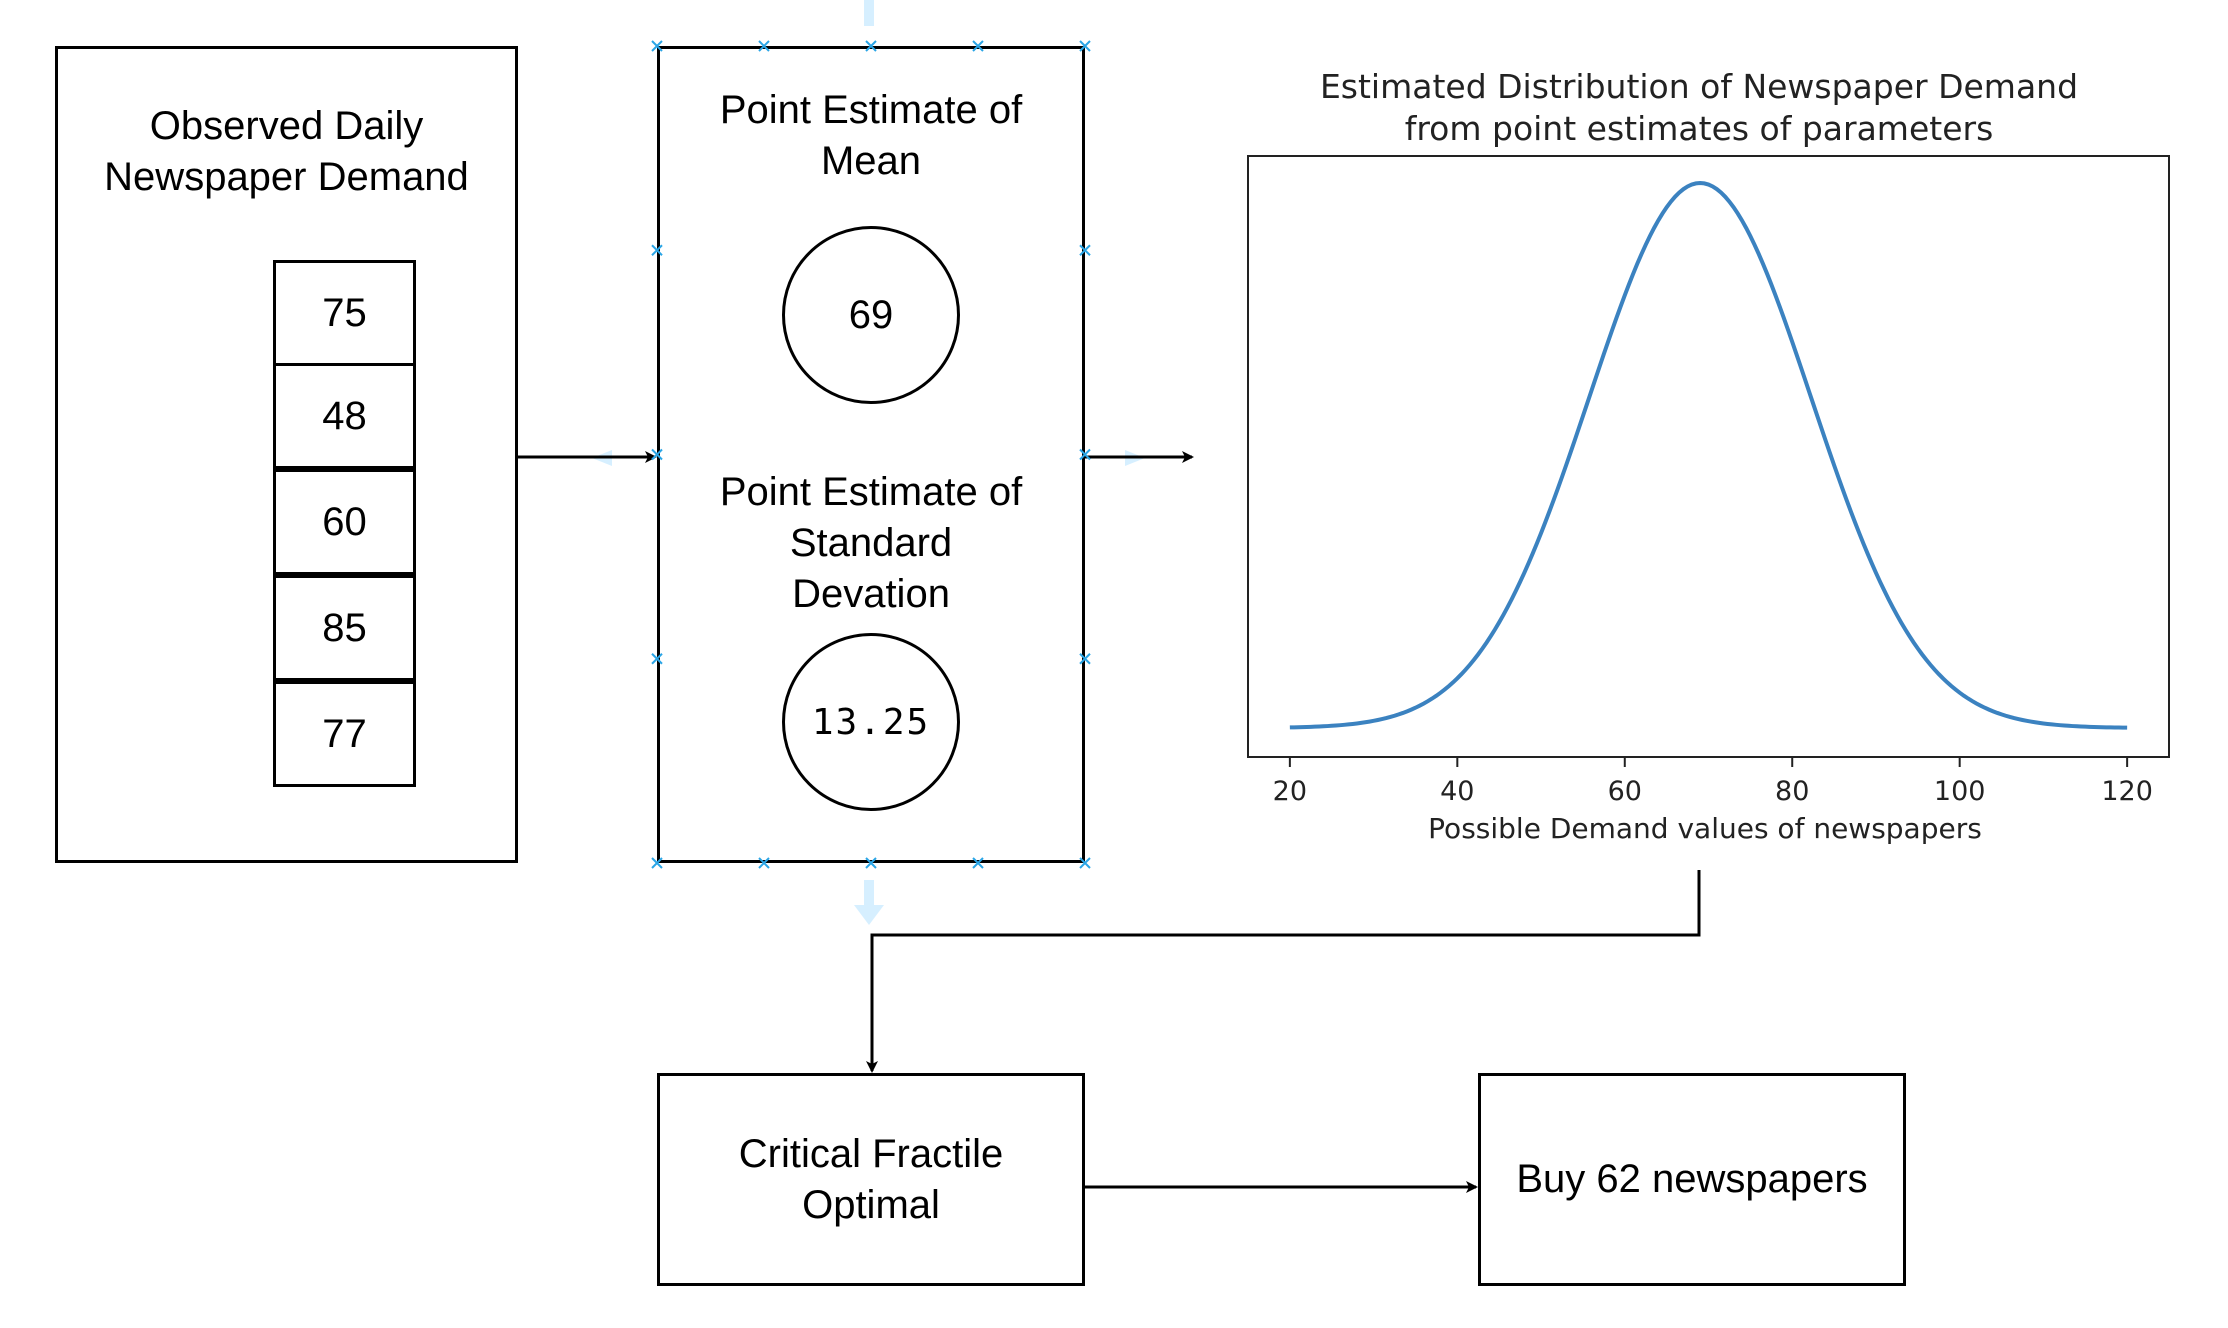 This screenshot has width=2228, height=1328. Describe the element at coordinates (286, 152) in the screenshot. I see `observed-demand-title: Observed Daily Newspaper Demand` at that location.